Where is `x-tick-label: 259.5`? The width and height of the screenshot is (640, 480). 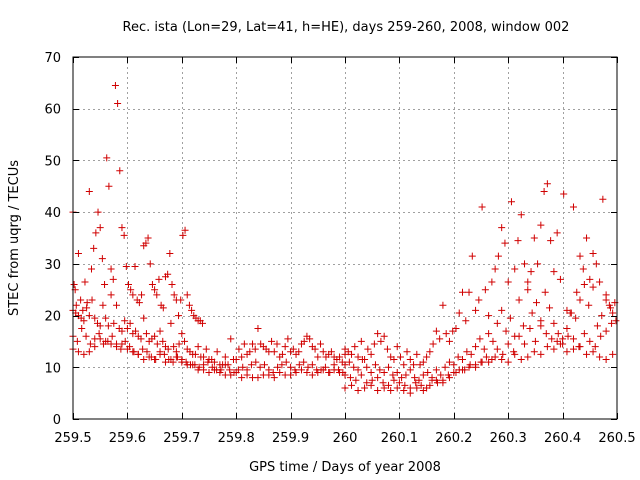
x-tick-label: 259.5 is located at coordinates (72, 438).